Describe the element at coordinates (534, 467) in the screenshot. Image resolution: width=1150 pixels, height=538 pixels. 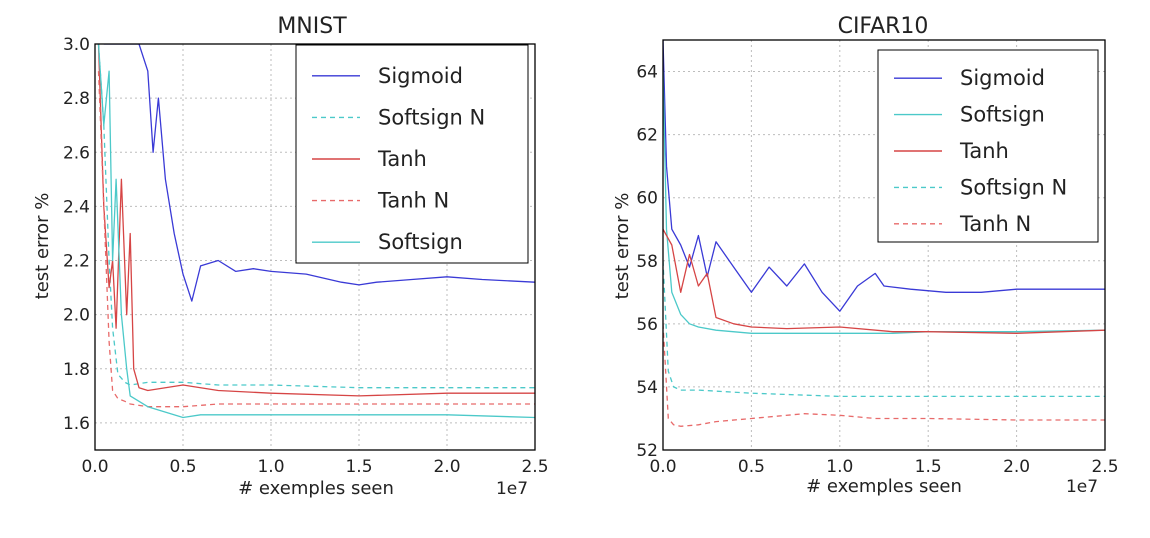
I see `mnist-xtick-5: 2.5` at that location.